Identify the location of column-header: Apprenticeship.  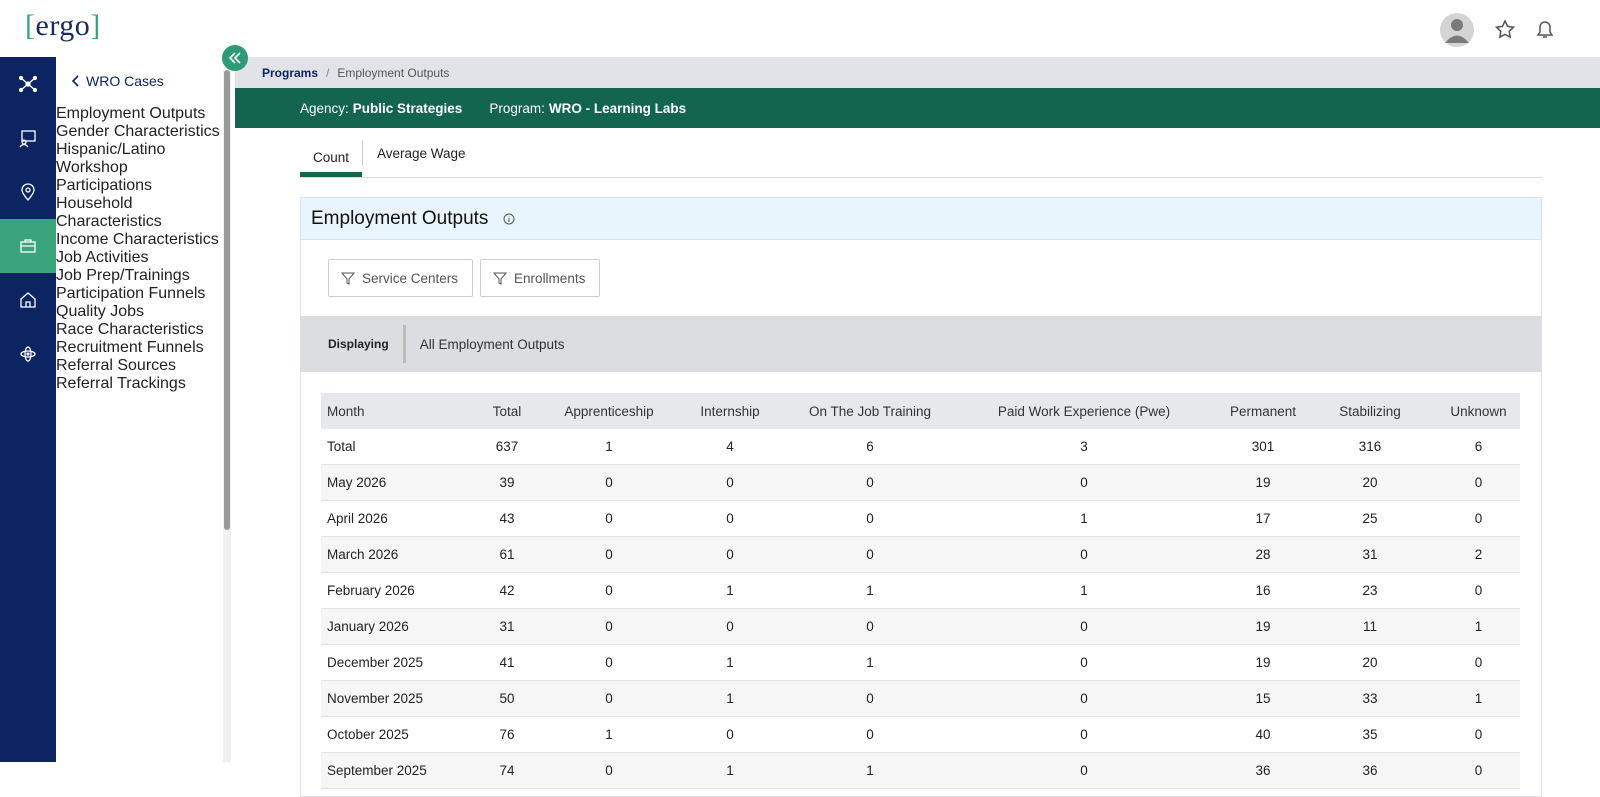
(609, 411).